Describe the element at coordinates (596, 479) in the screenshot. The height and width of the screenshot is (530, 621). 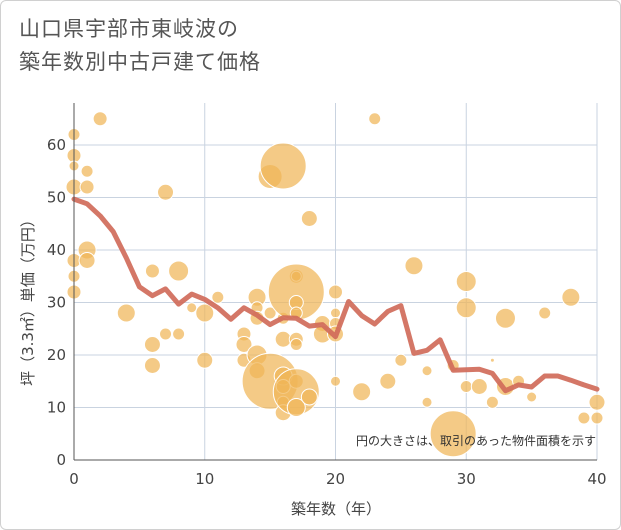
I see `x-tick-label: 40` at that location.